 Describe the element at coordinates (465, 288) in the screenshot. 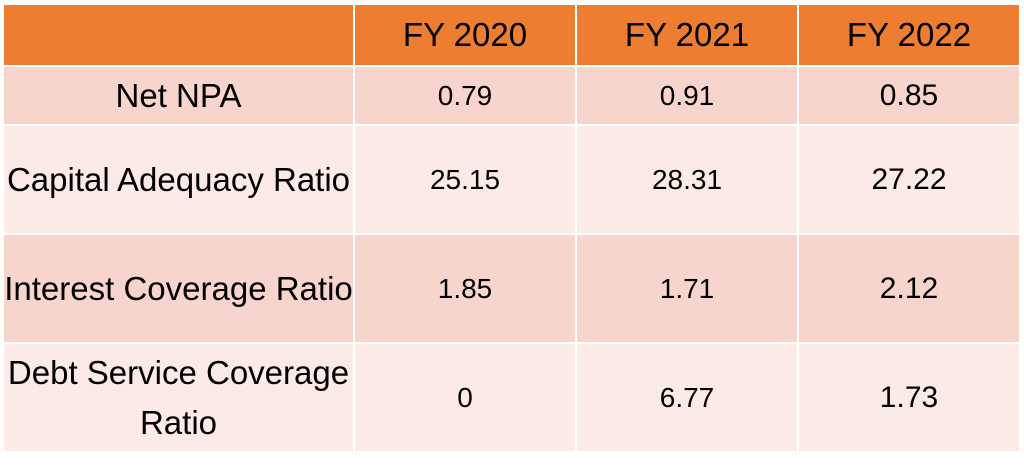

I see `table-cell: 1.85` at that location.